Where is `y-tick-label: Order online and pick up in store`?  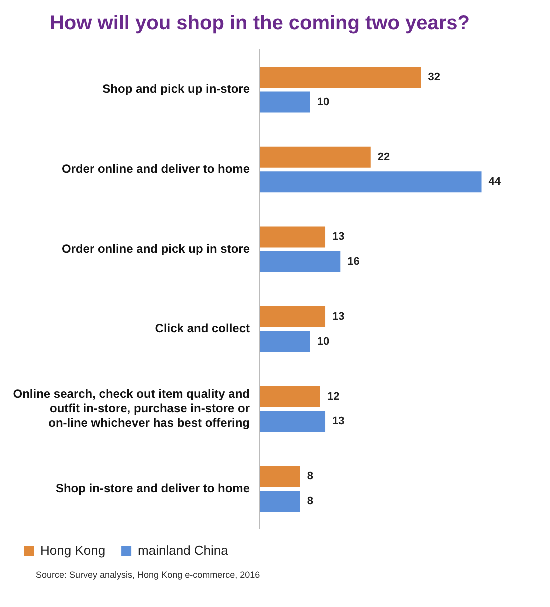
y-tick-label: Order online and pick up in store is located at coordinates (156, 249).